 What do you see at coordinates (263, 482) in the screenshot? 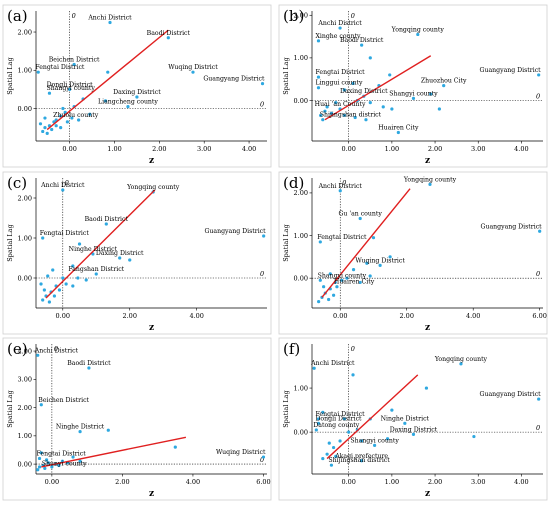
I see `x-tick-label: 6.00` at bounding box center [263, 482].